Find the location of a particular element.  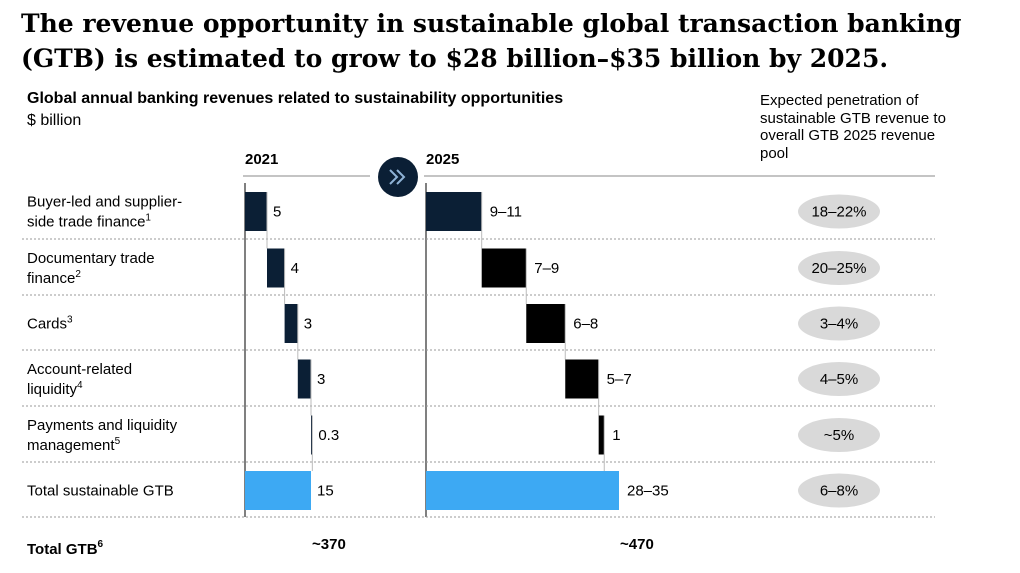

category-label: Account-related liquidity4 is located at coordinates (79, 379).